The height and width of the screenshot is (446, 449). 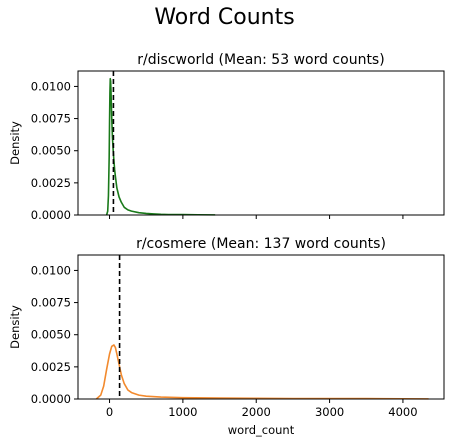 I want to click on x-tick-label: 2000, so click(x=256, y=412).